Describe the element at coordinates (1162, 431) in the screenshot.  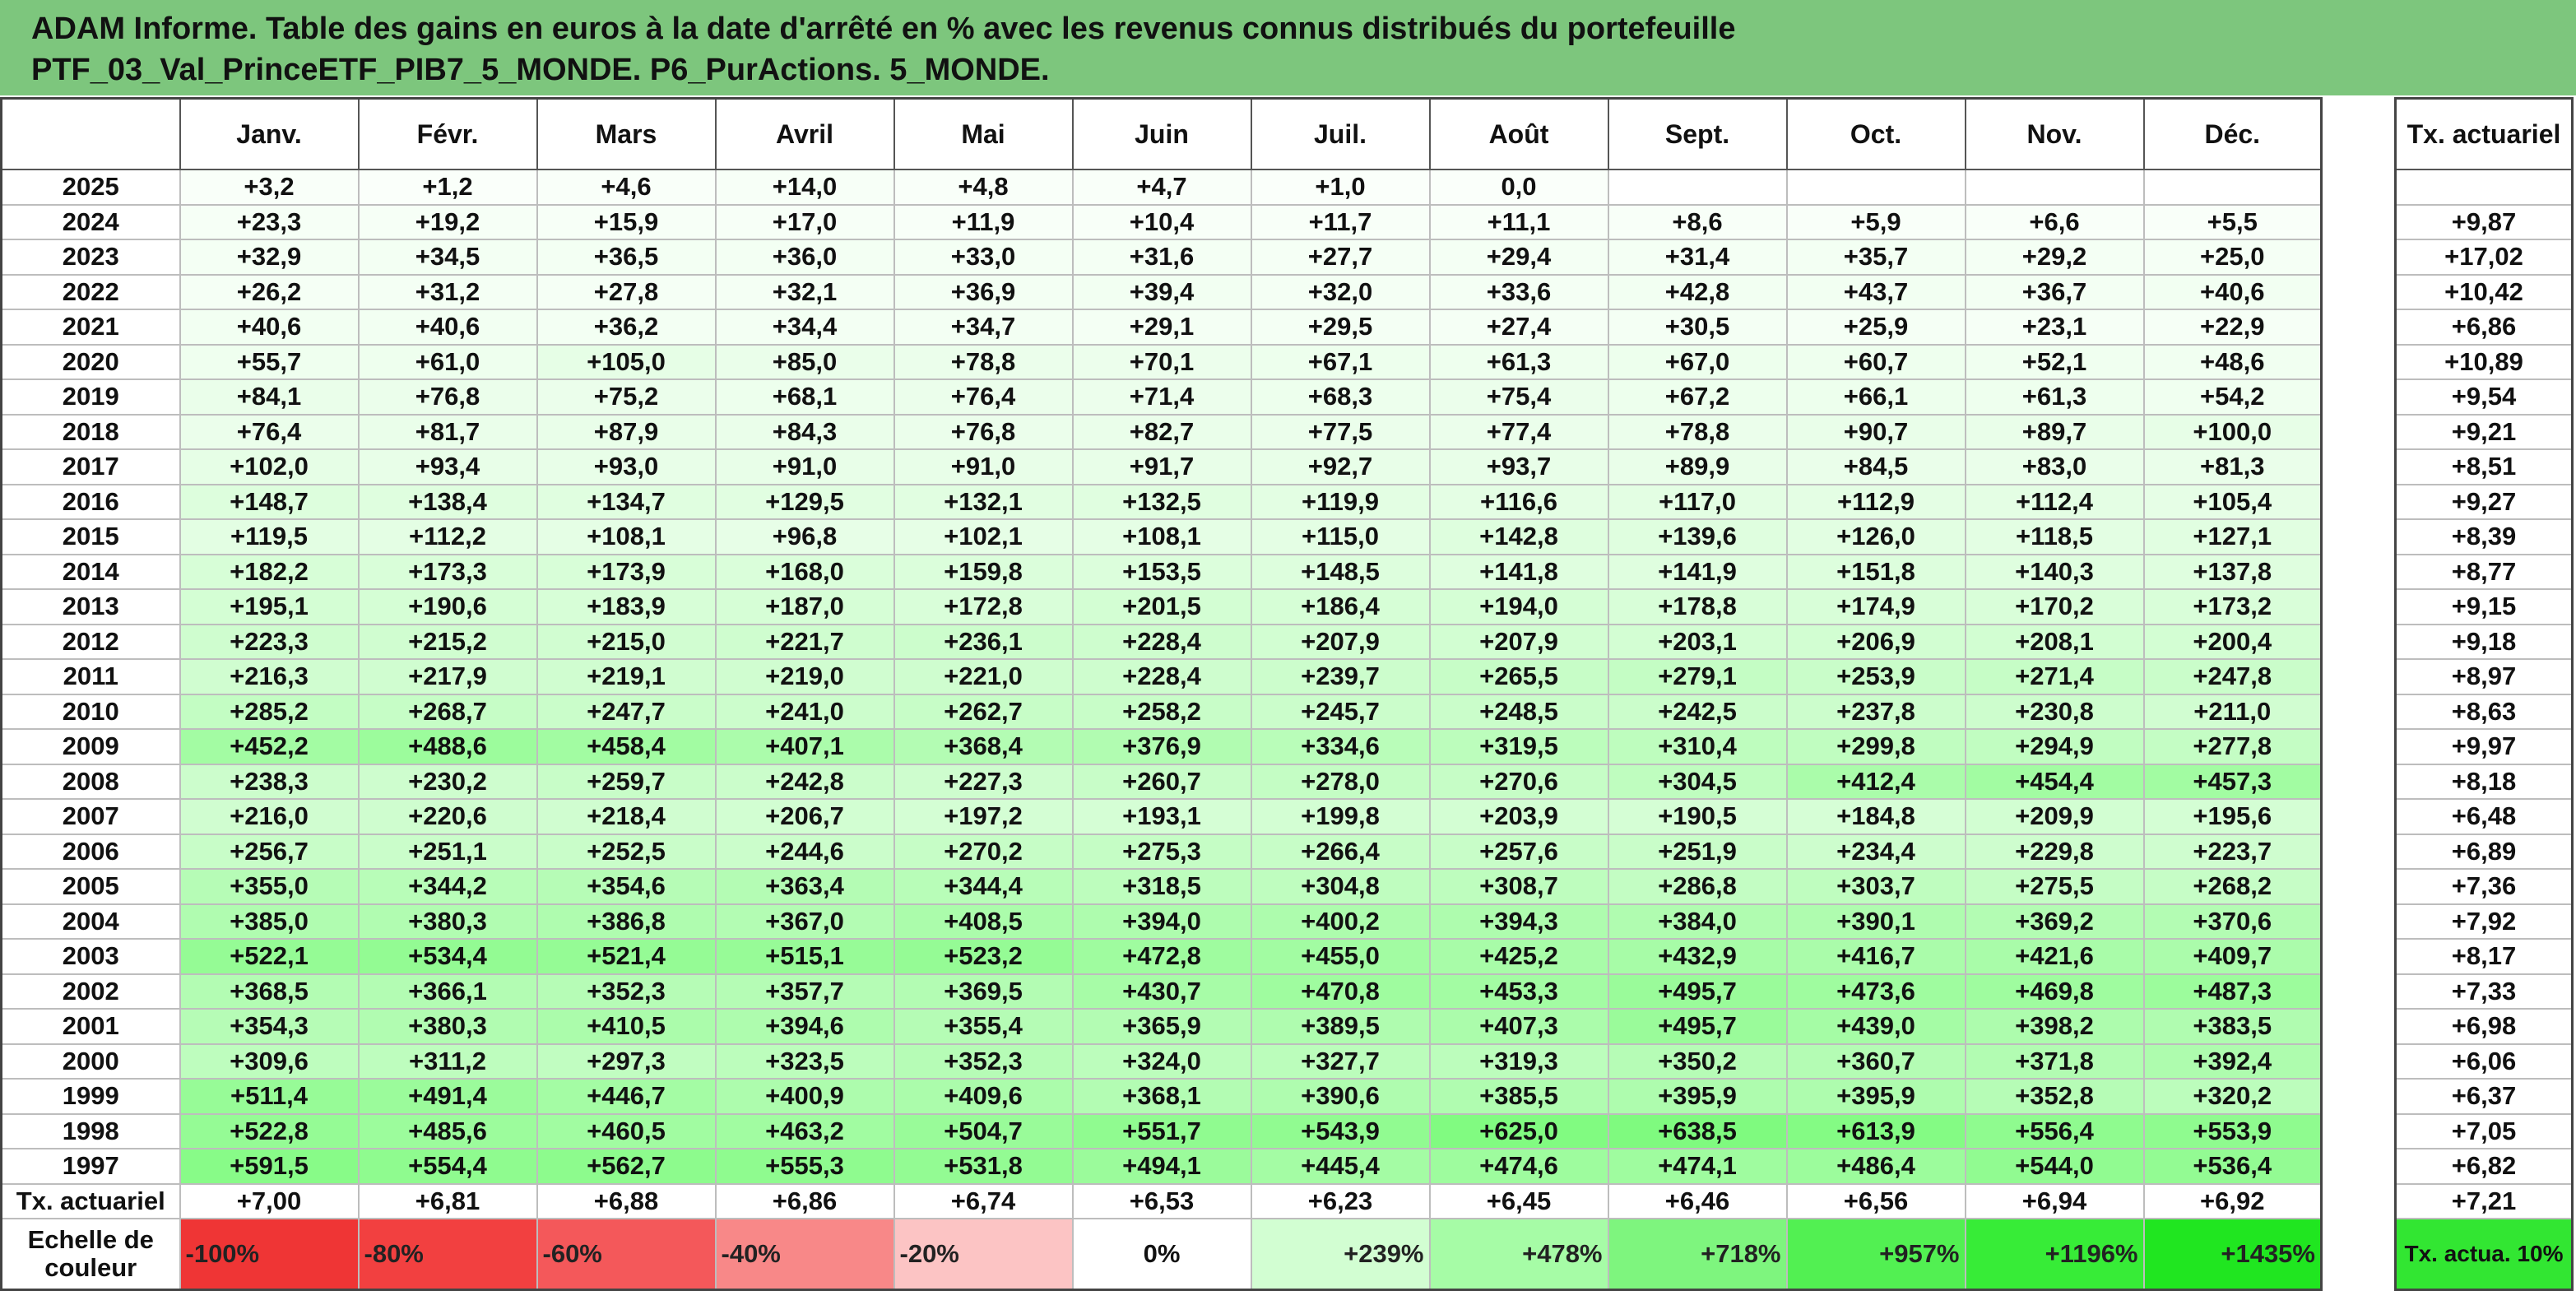
I see `gain-cell: +82,7` at that location.